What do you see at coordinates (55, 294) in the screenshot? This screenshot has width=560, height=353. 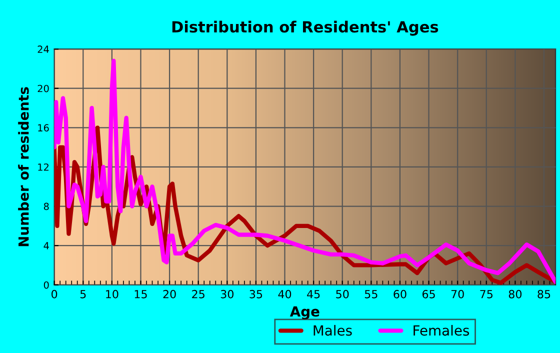 I see `x-tick-label: 0` at bounding box center [55, 294].